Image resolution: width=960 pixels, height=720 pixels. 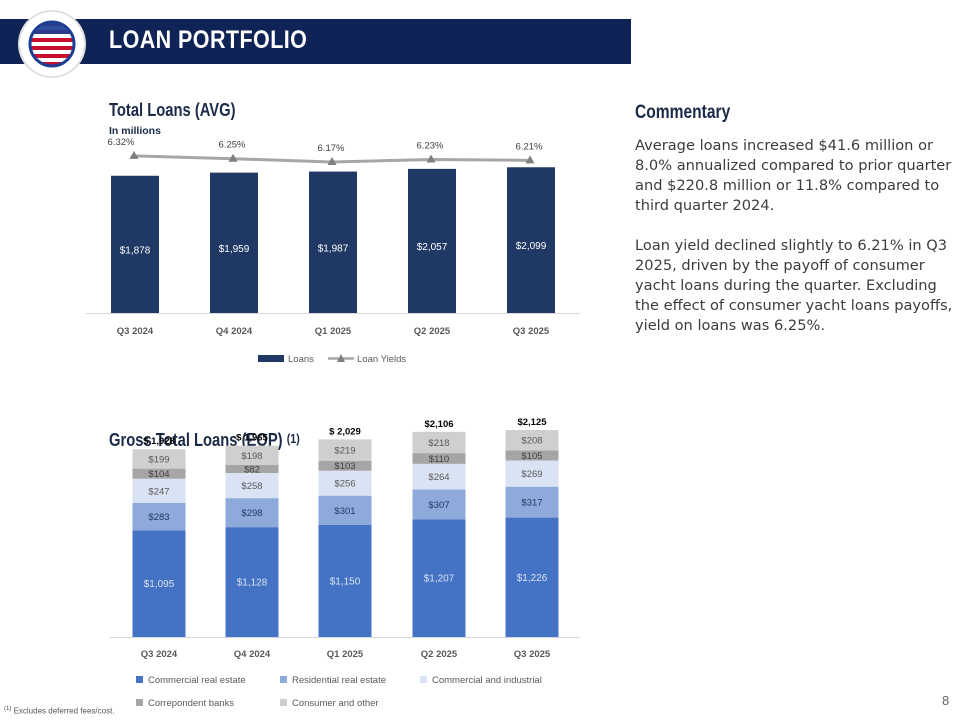 I want to click on commercial-re-label: $1,095, so click(x=159, y=584).